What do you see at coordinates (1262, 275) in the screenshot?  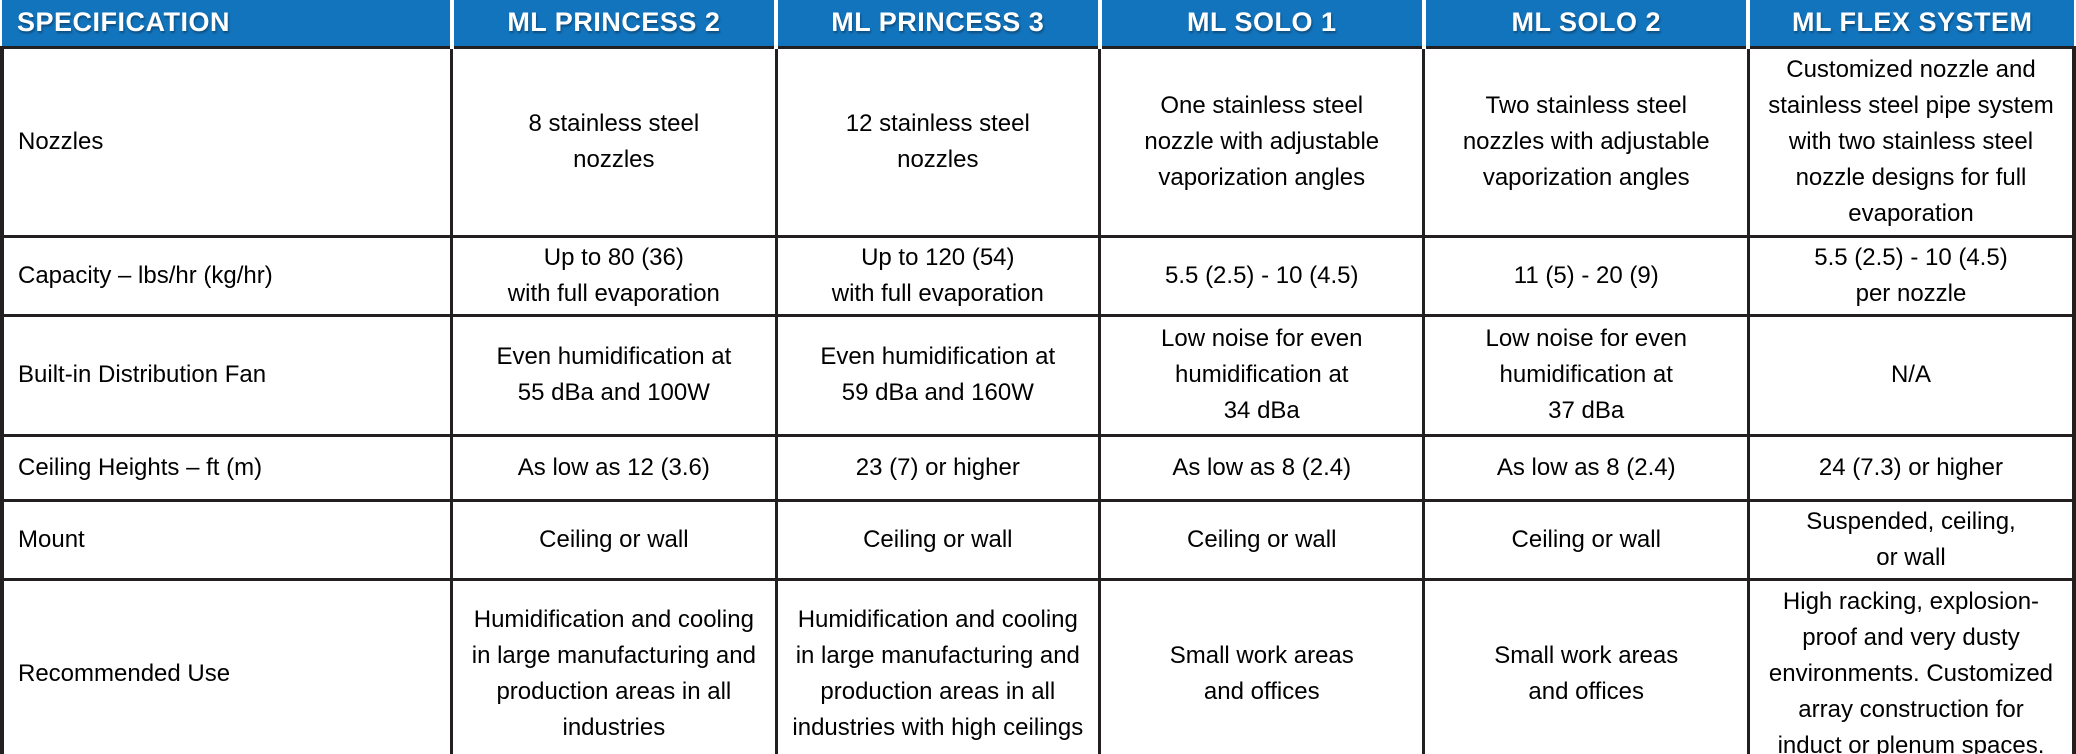 I see `spec-cell: 5.5 (2.5) - 10 (4.5)` at bounding box center [1262, 275].